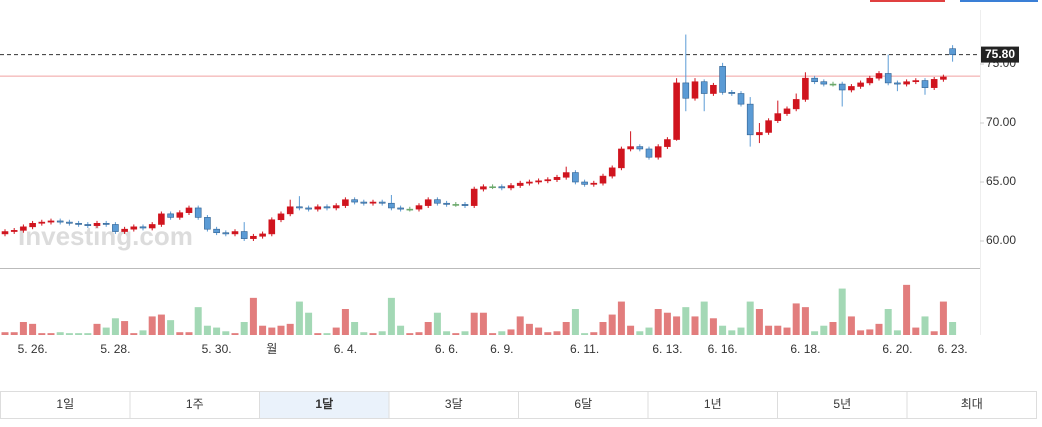 This screenshot has height=427, width=1042. I want to click on range-tab: 1달, so click(324, 405).